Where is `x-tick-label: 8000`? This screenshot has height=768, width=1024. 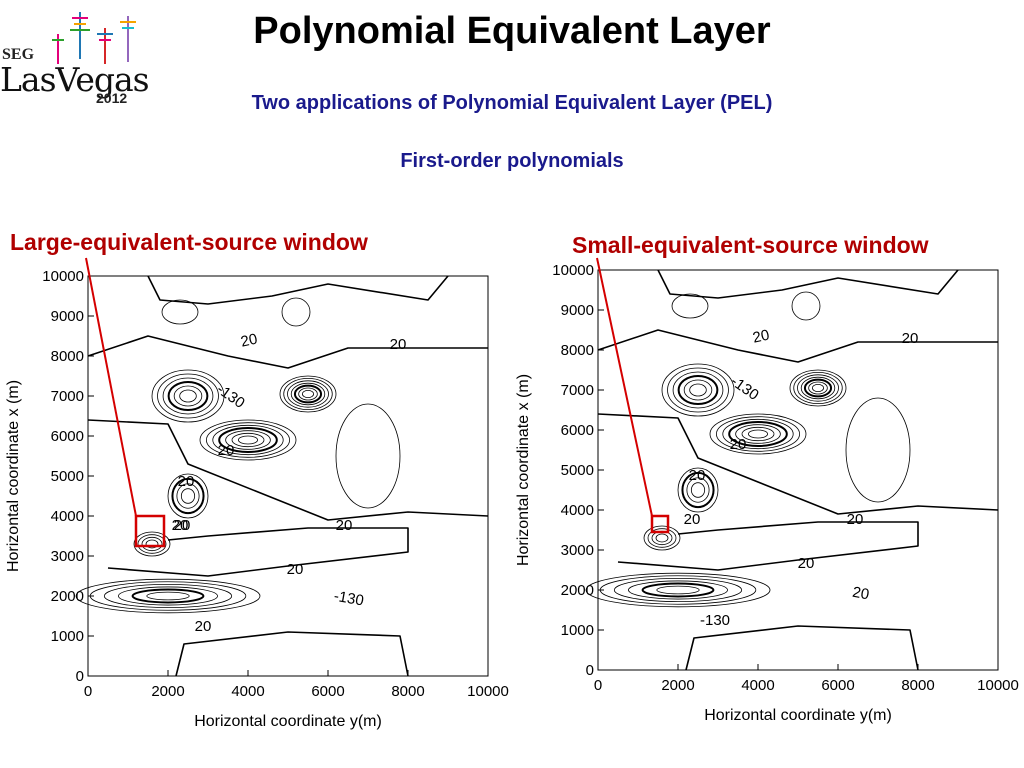
x-tick-label: 8000 is located at coordinates (917, 685).